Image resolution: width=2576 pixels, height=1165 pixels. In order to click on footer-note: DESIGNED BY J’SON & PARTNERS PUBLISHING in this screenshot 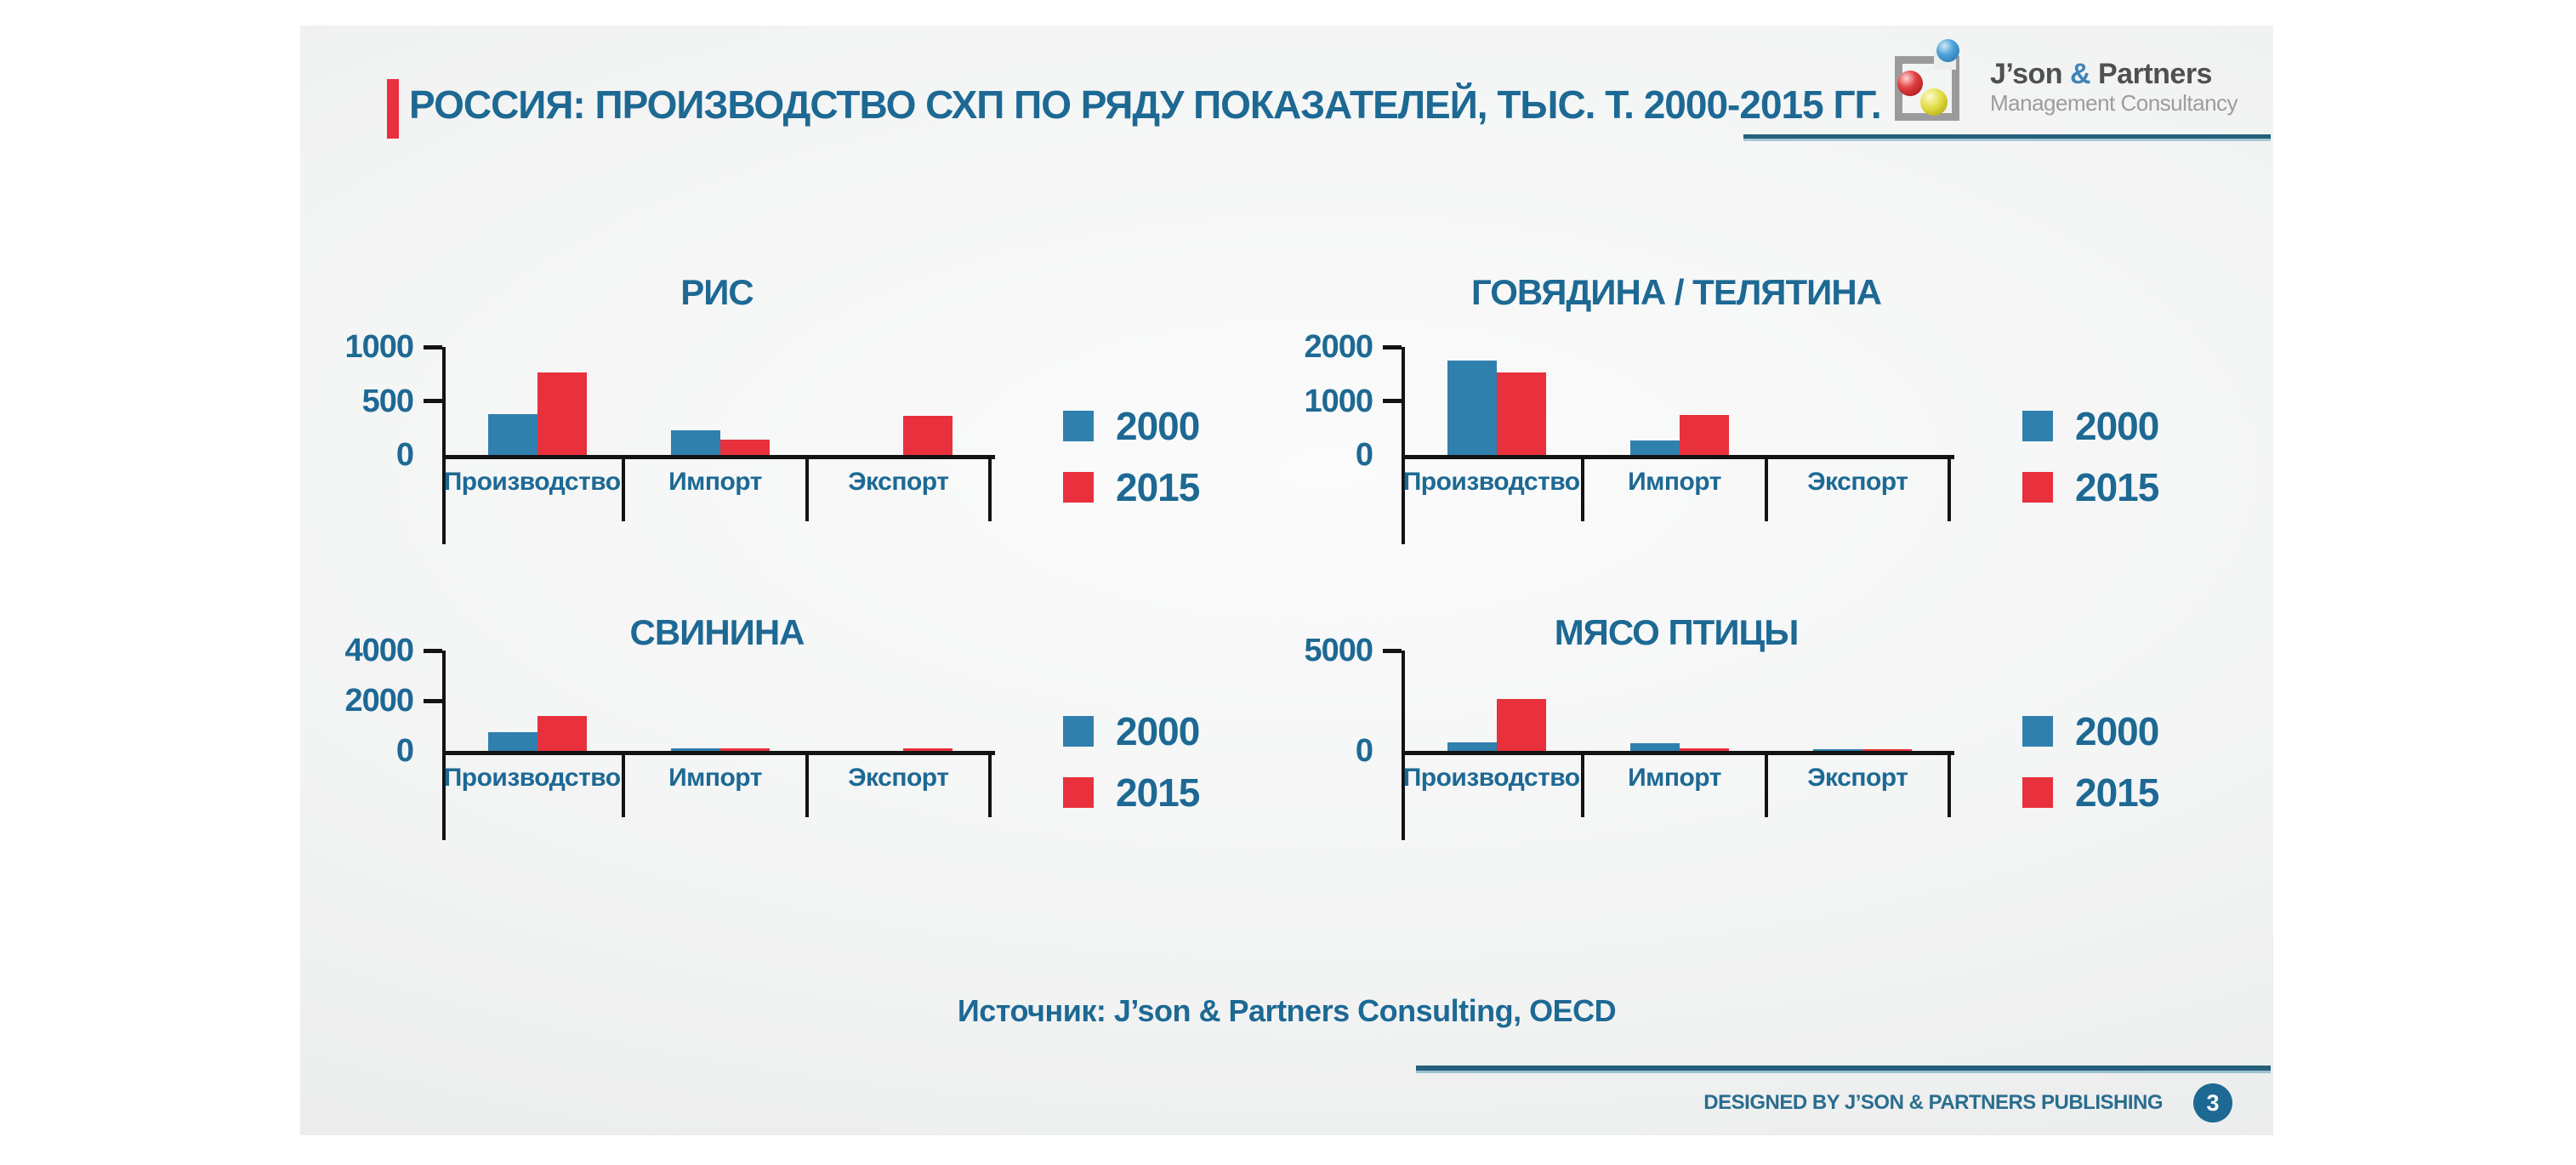, I will do `click(1933, 1102)`.